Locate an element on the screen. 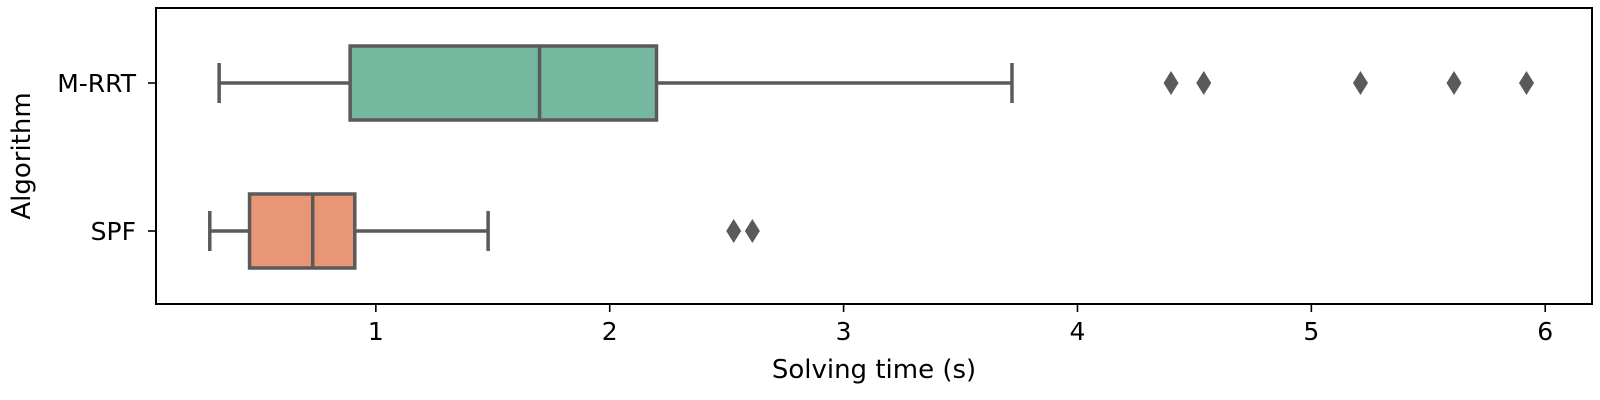 Image resolution: width=1600 pixels, height=400 pixels. x-tick-label: 5 is located at coordinates (1311, 331).